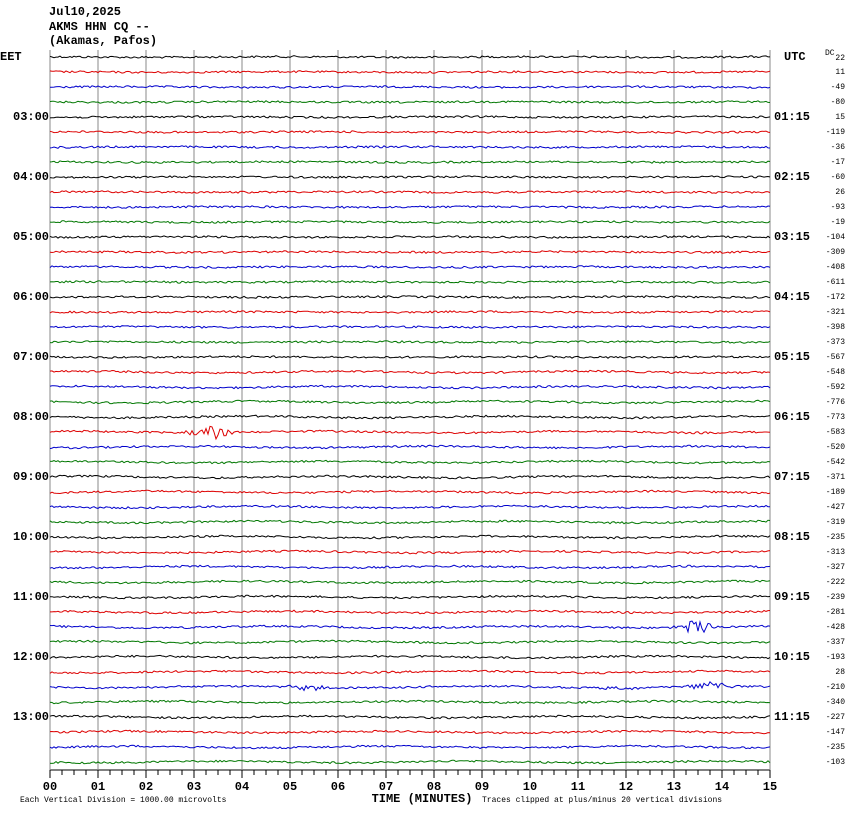 The image size is (850, 814). Describe the element at coordinates (835, 357) in the screenshot. I see `dc-value: -567` at that location.